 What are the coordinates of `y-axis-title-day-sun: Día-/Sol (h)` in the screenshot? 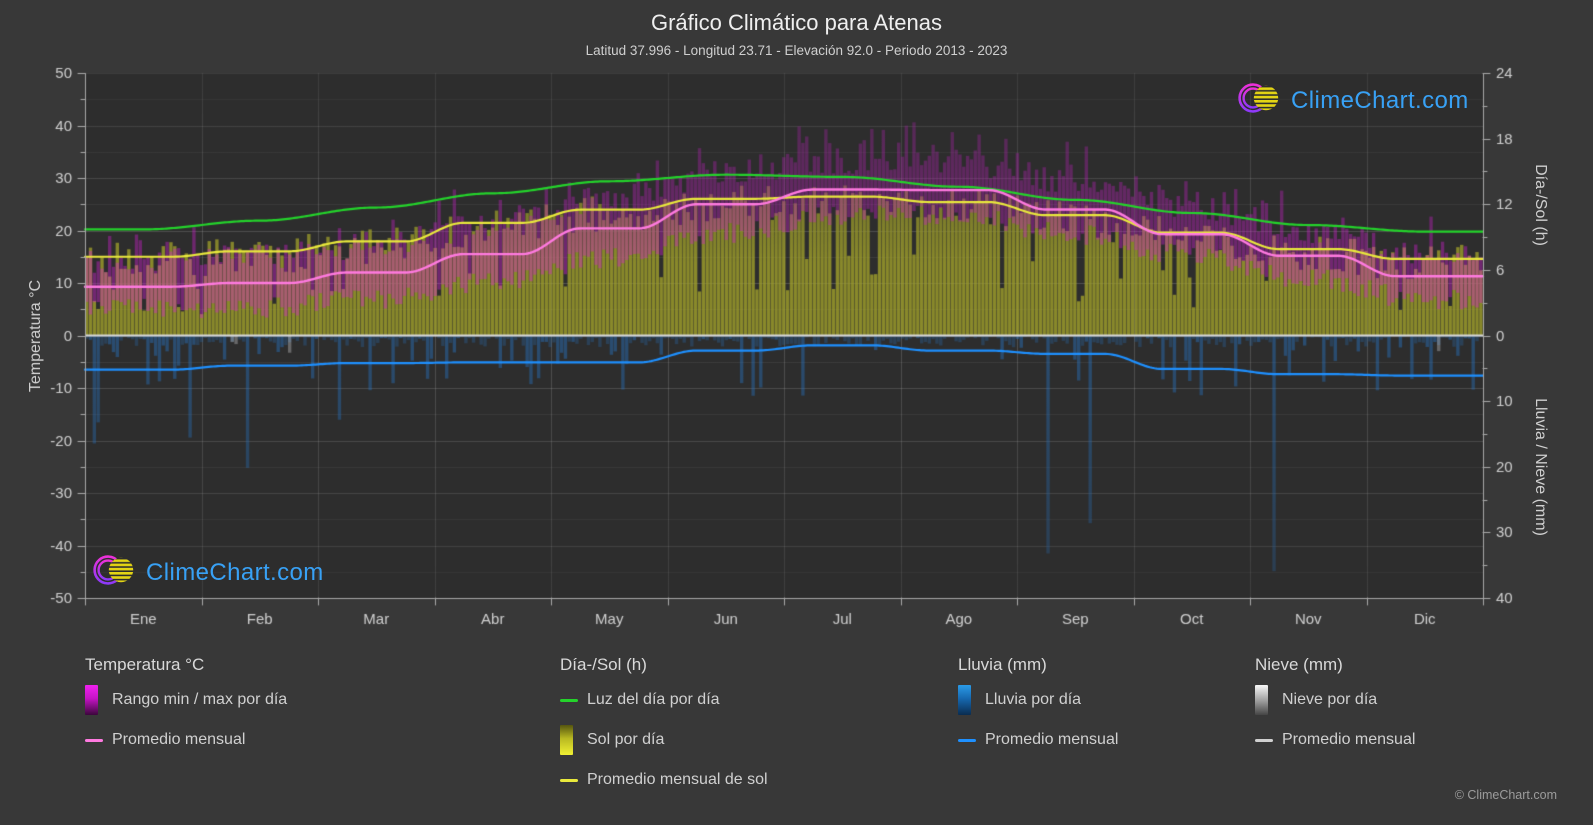 It's located at (1540, 205).